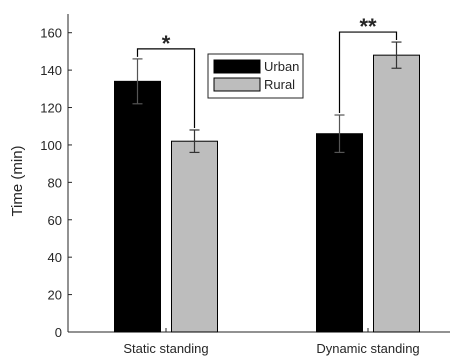 This screenshot has height=356, width=457. Describe the element at coordinates (17, 180) in the screenshot. I see `y-axis-label: Time (min)` at that location.